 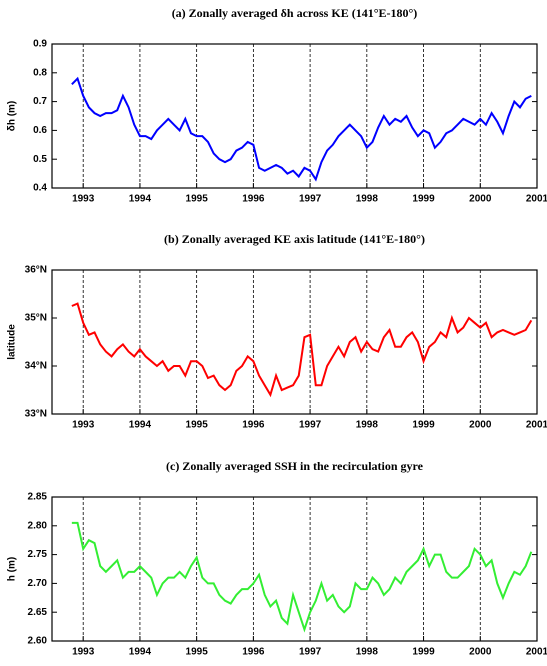 What do you see at coordinates (36, 414) in the screenshot?
I see `y-tick-label: 33°N` at bounding box center [36, 414].